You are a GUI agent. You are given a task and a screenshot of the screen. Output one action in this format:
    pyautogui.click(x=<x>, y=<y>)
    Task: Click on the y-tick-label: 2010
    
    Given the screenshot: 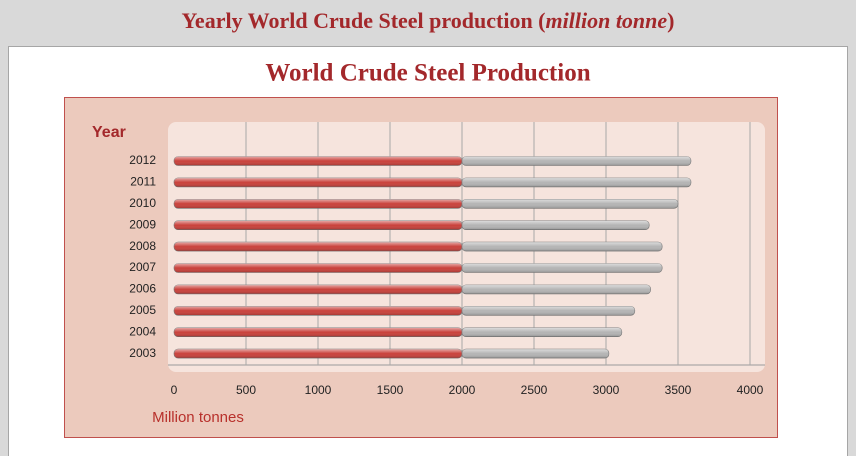 What is the action you would take?
    pyautogui.click(x=142, y=203)
    